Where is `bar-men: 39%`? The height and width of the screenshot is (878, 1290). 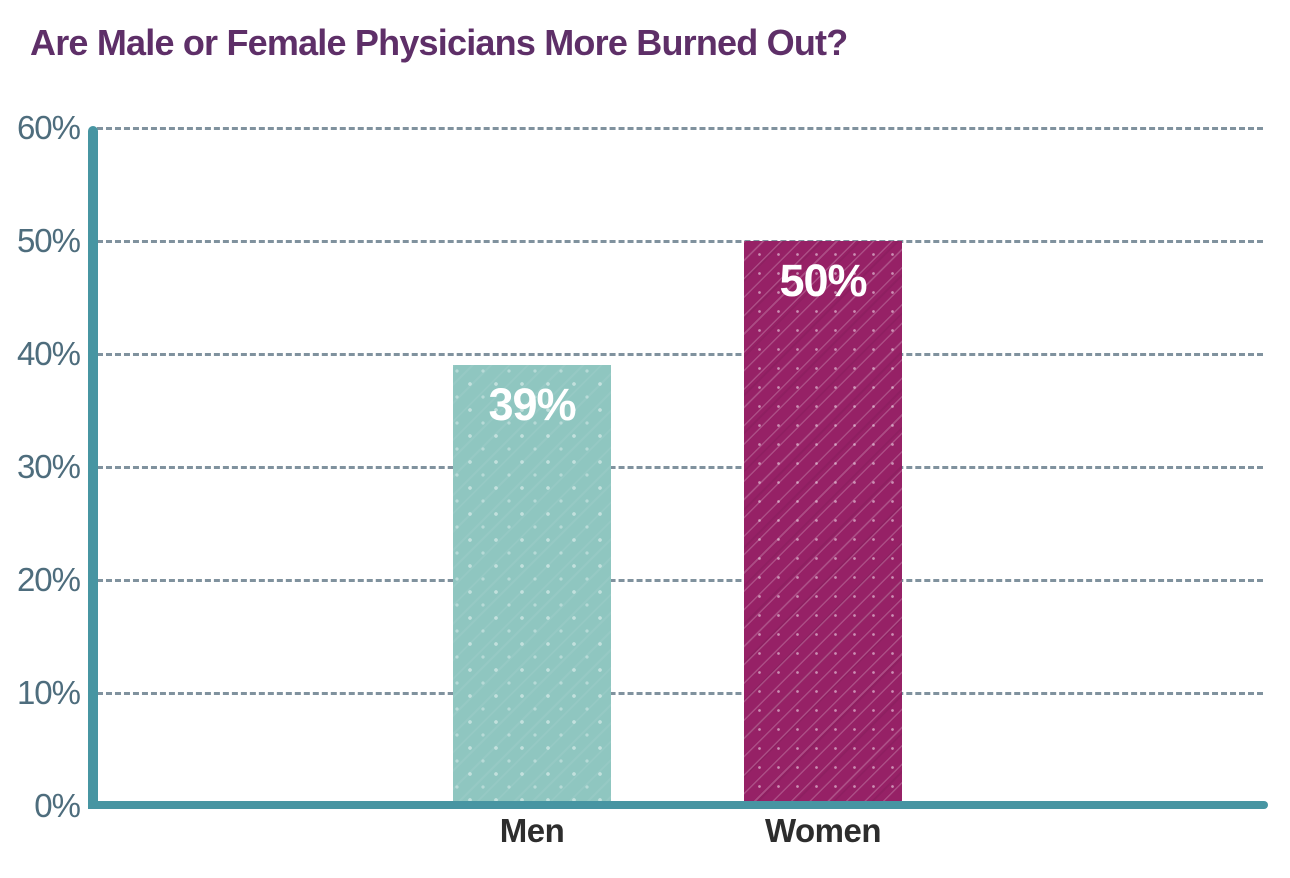
bar-men: 39% is located at coordinates (532, 585).